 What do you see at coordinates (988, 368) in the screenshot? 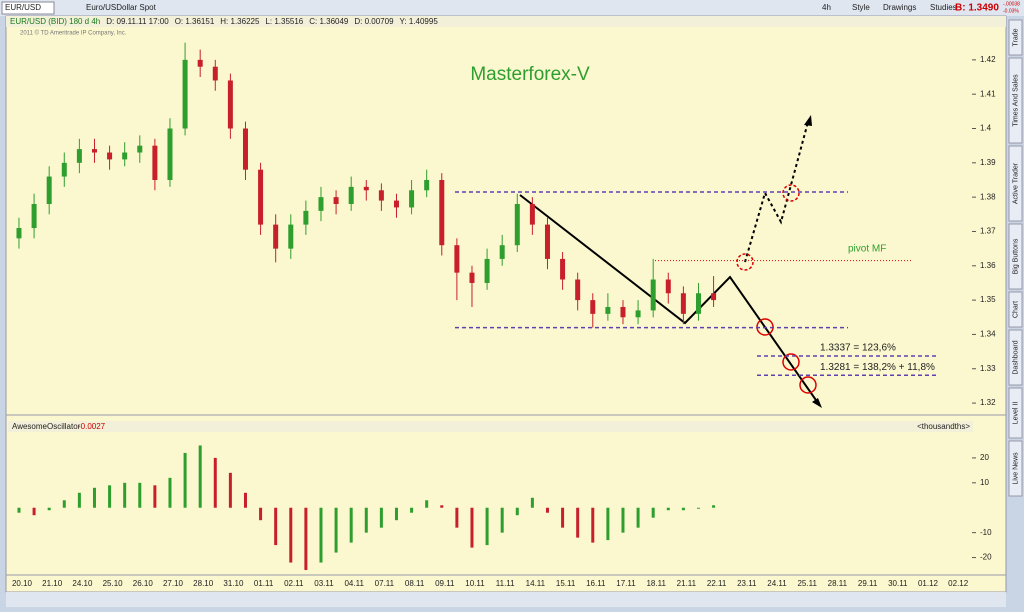
I see `y-tick-label: 1.33` at bounding box center [988, 368].